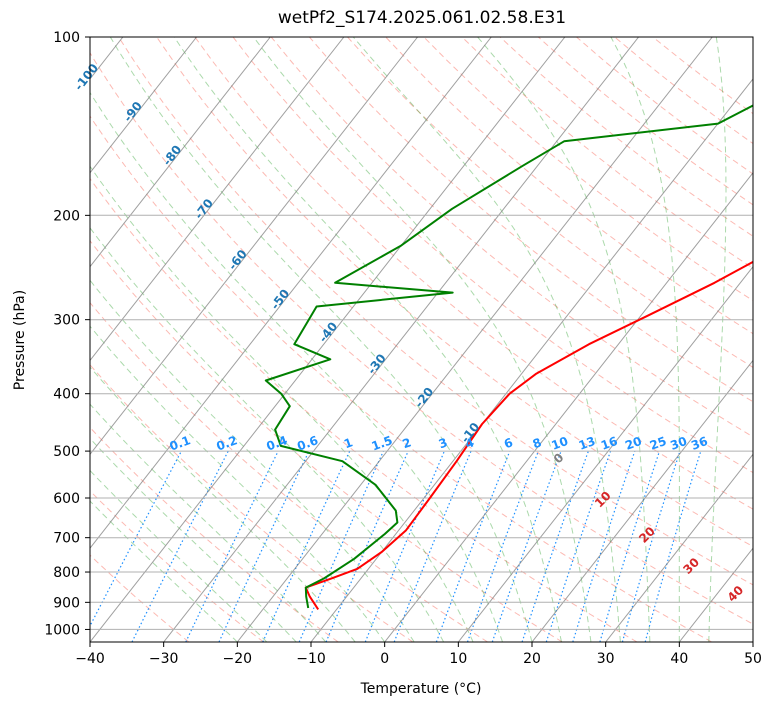  Describe the element at coordinates (66, 216) in the screenshot. I see `y-tick-label: 200` at that location.